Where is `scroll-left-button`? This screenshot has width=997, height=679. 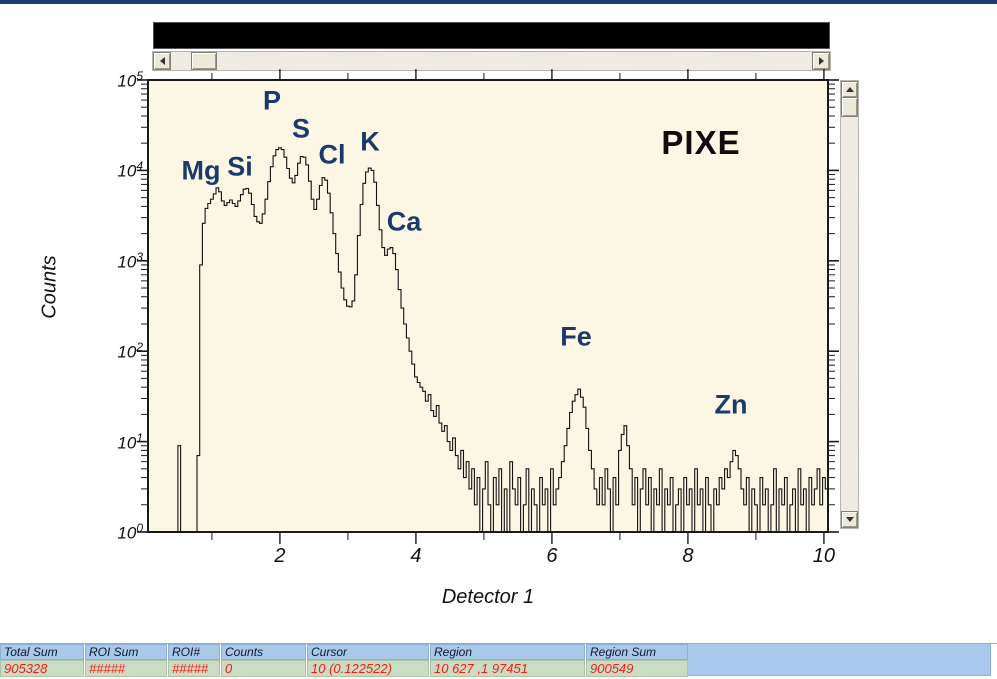 scroll-left-button is located at coordinates (162, 61).